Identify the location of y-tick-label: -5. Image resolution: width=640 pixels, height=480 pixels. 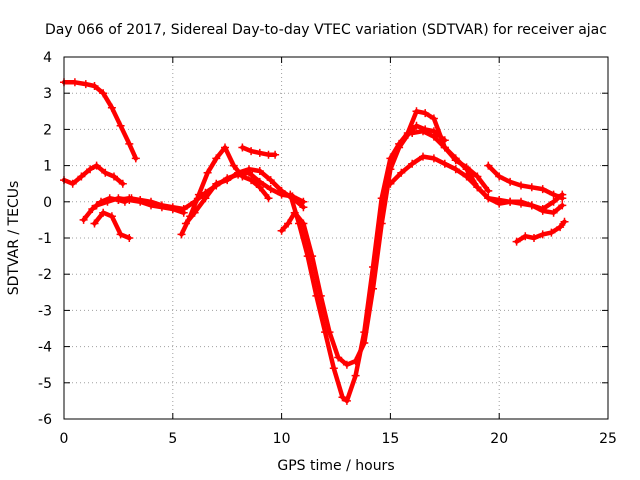
(45, 384).